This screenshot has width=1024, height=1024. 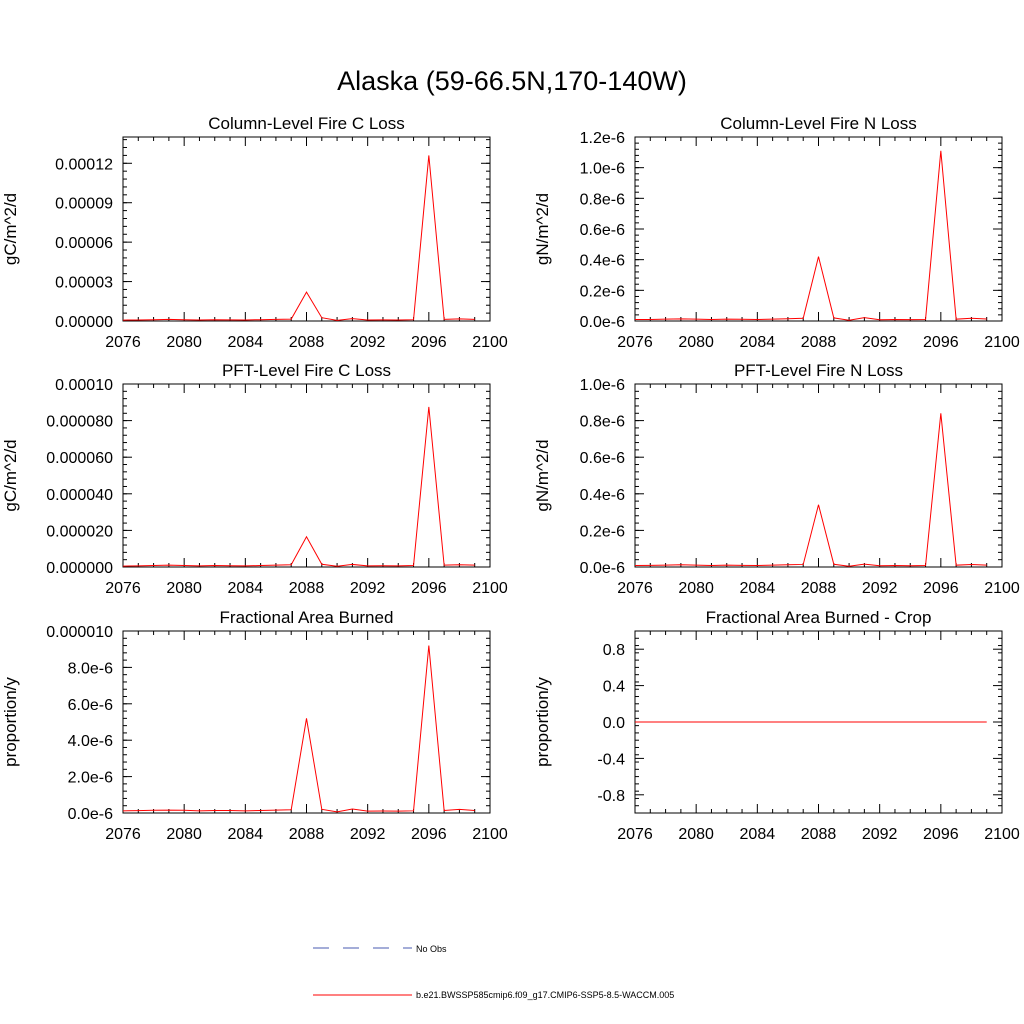 What do you see at coordinates (84, 385) in the screenshot?
I see `y-tick-label: 0.00010` at bounding box center [84, 385].